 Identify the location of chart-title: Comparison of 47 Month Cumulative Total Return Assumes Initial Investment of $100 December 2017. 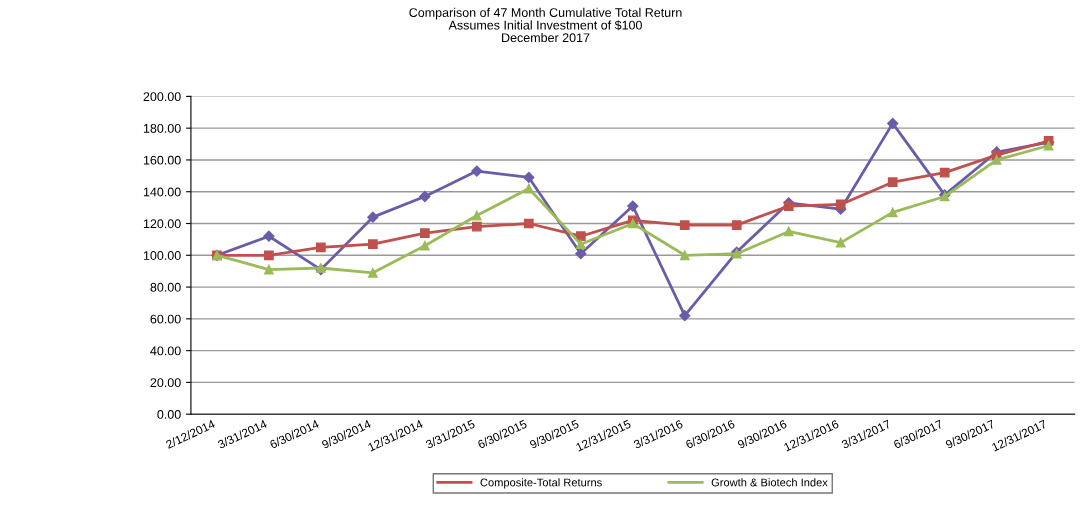
(545, 25).